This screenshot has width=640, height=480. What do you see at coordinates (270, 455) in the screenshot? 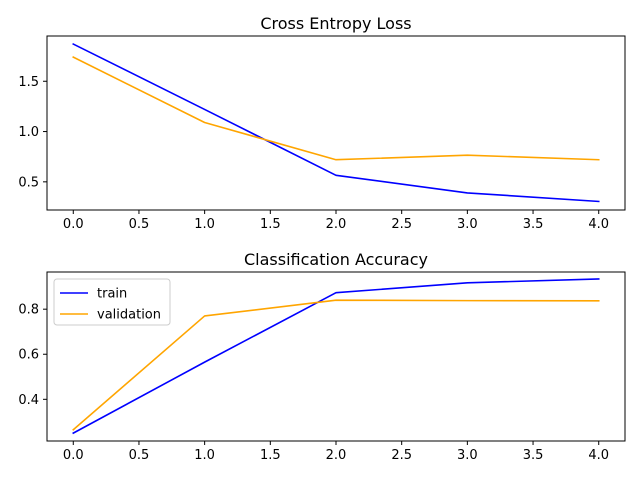
I see `accuracy-x-tick-label: 1.5` at bounding box center [270, 455].